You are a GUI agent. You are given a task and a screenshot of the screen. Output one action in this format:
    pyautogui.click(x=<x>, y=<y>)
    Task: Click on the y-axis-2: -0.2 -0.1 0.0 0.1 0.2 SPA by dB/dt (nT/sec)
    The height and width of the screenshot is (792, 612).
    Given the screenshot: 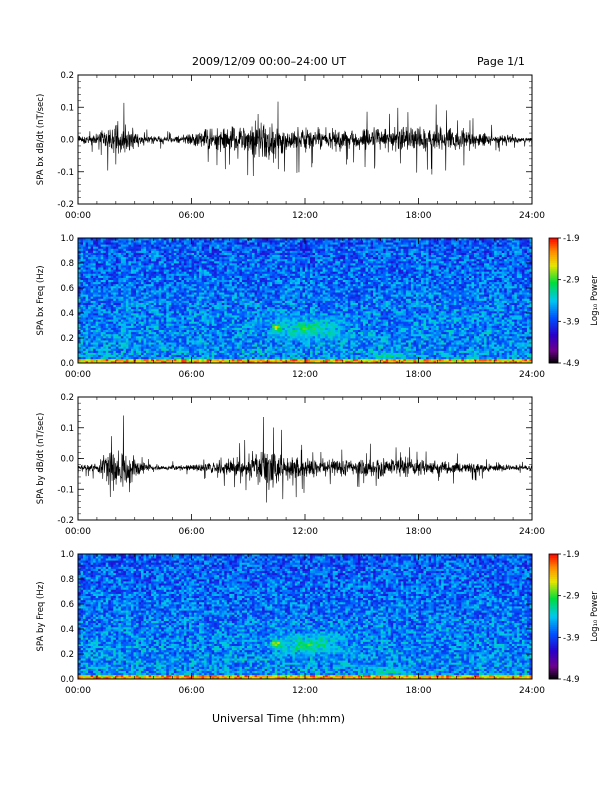 What is the action you would take?
    pyautogui.click(x=284, y=459)
    